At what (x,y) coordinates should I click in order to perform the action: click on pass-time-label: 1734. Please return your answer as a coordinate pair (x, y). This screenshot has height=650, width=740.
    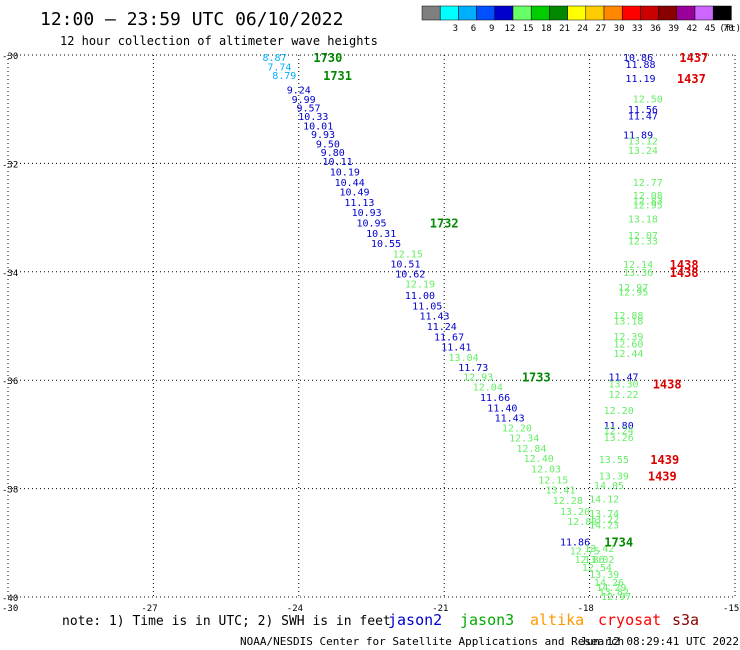
    Looking at the image, I should click on (618, 543).